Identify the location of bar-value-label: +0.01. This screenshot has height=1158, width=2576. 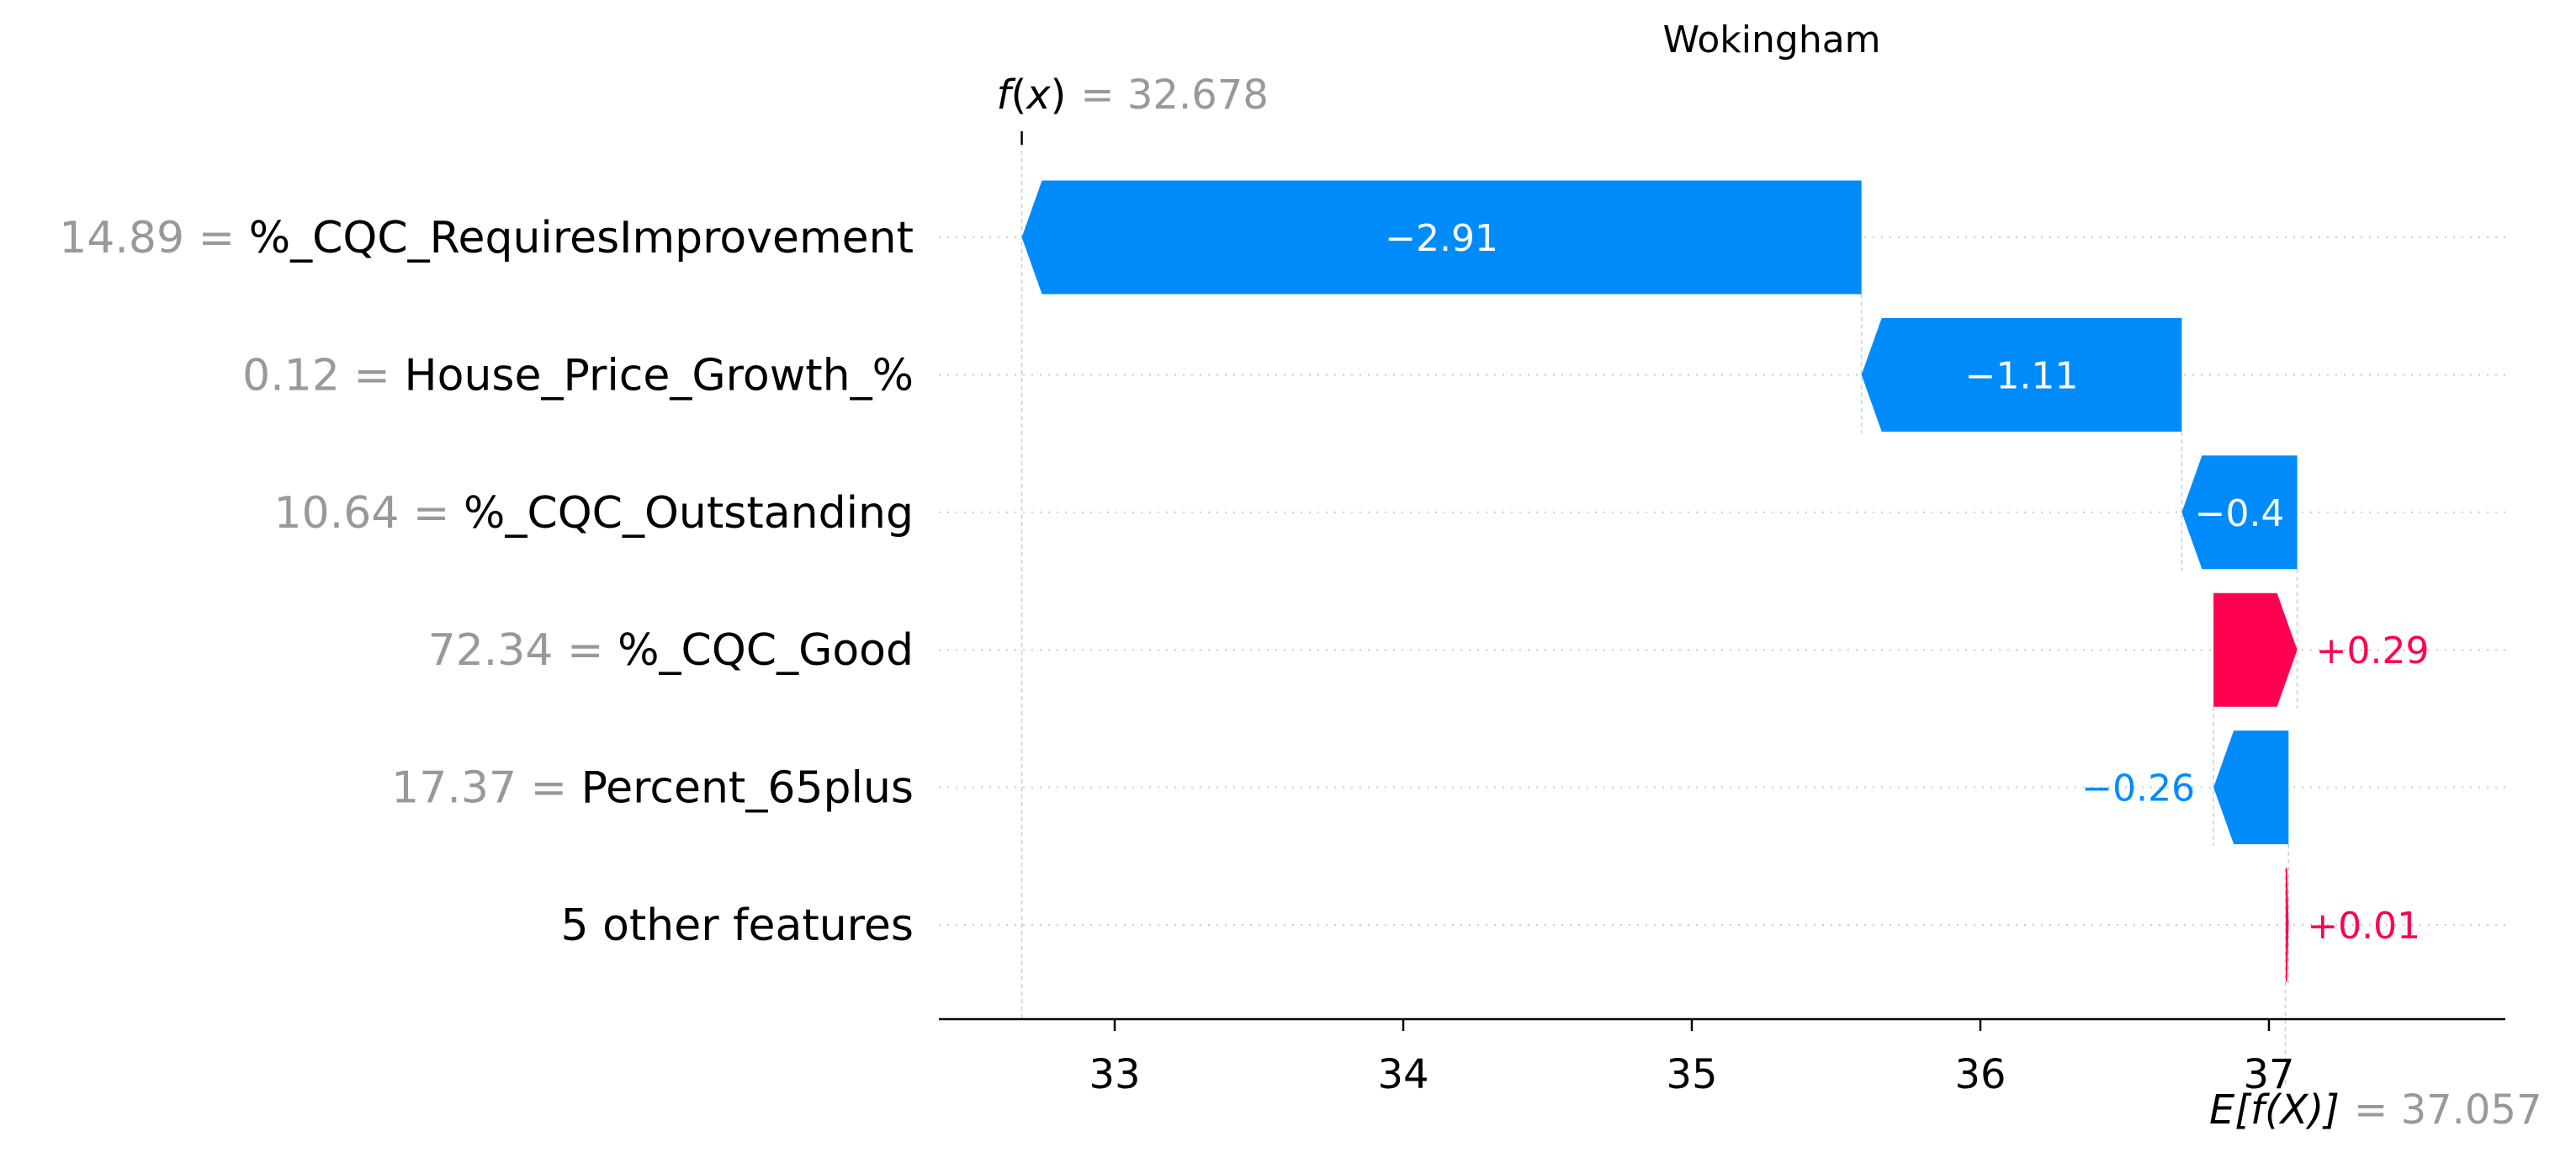
(2363, 926).